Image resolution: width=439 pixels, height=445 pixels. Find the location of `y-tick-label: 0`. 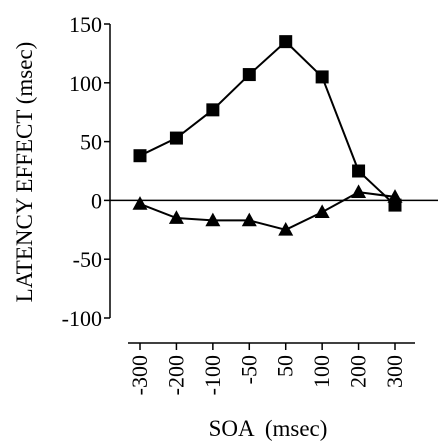

y-tick-label: 0 is located at coordinates (96, 200).